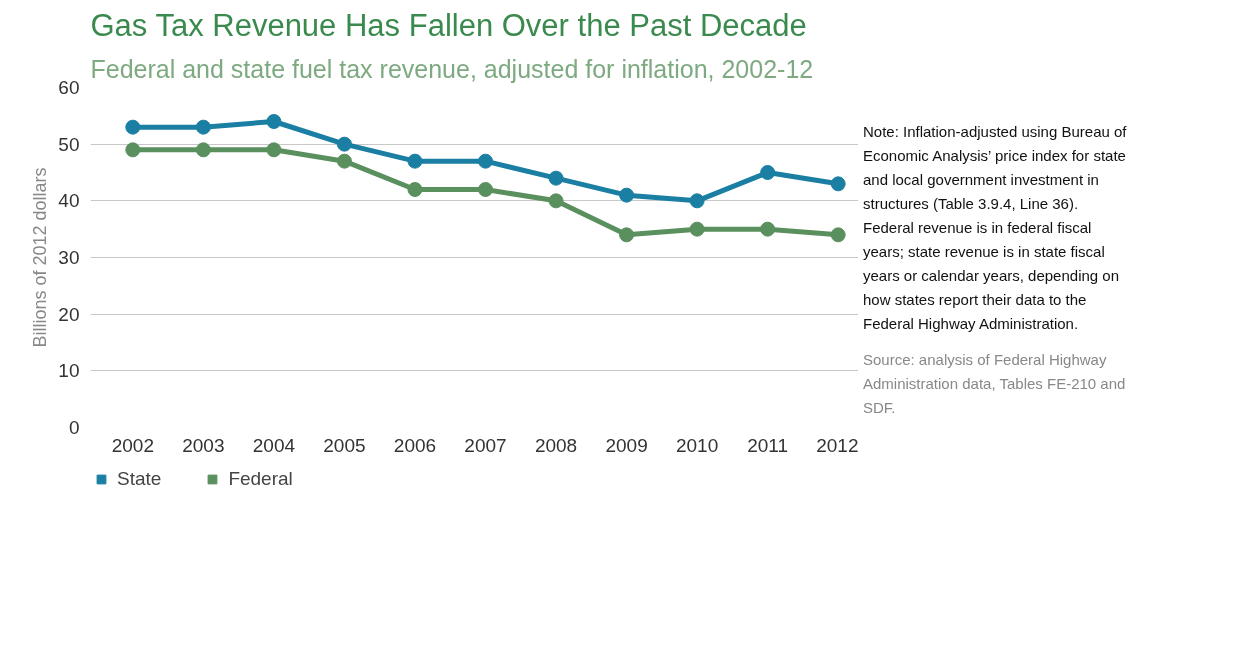 Image resolution: width=1250 pixels, height=651 pixels. What do you see at coordinates (995, 227) in the screenshot?
I see `text: Note: Inflation-adjusted using Bureau of Economic Analysis’ price index for state and local government investment in structures (Table 3.9.4, Line 36). Federal revenue is in federal fiscal years; state revenue is in state fiscal years or calendar years, depending on how states report their data to the Federal Highway Administration.` at bounding box center [995, 227].